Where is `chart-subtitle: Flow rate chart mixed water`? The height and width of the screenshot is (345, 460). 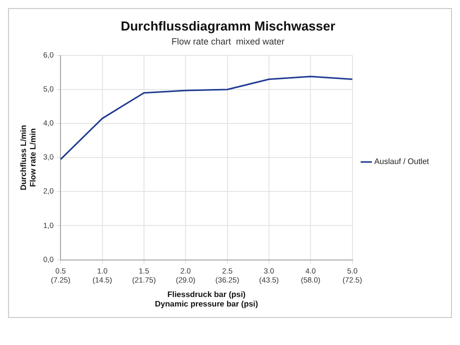
chart-subtitle: Flow rate chart mixed water is located at coordinates (228, 41).